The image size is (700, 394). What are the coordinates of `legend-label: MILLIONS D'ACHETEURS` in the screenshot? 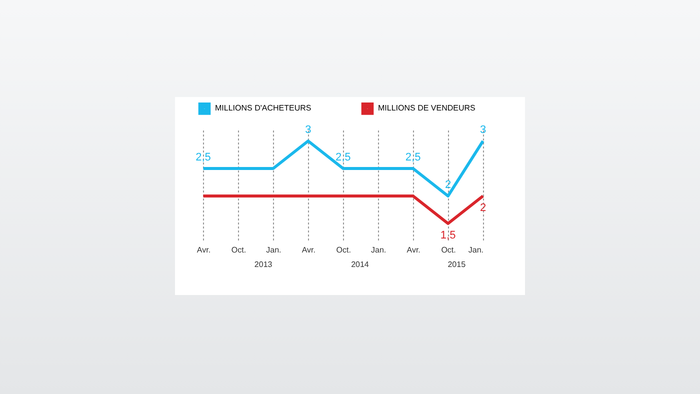 It's located at (263, 108).